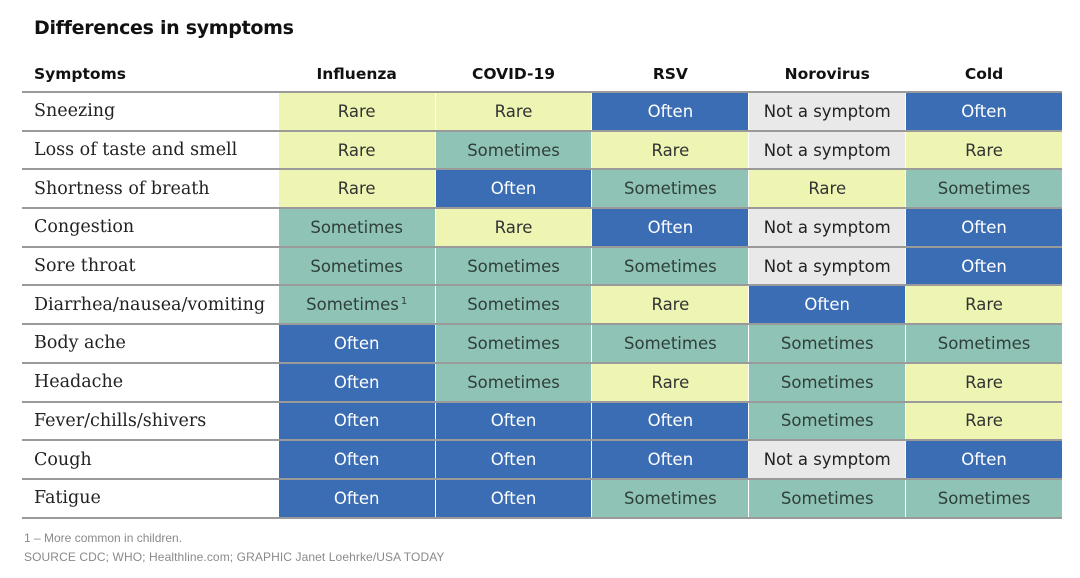 This screenshot has width=1080, height=578. What do you see at coordinates (514, 74) in the screenshot?
I see `column-header-covid-19: COVID-19` at bounding box center [514, 74].